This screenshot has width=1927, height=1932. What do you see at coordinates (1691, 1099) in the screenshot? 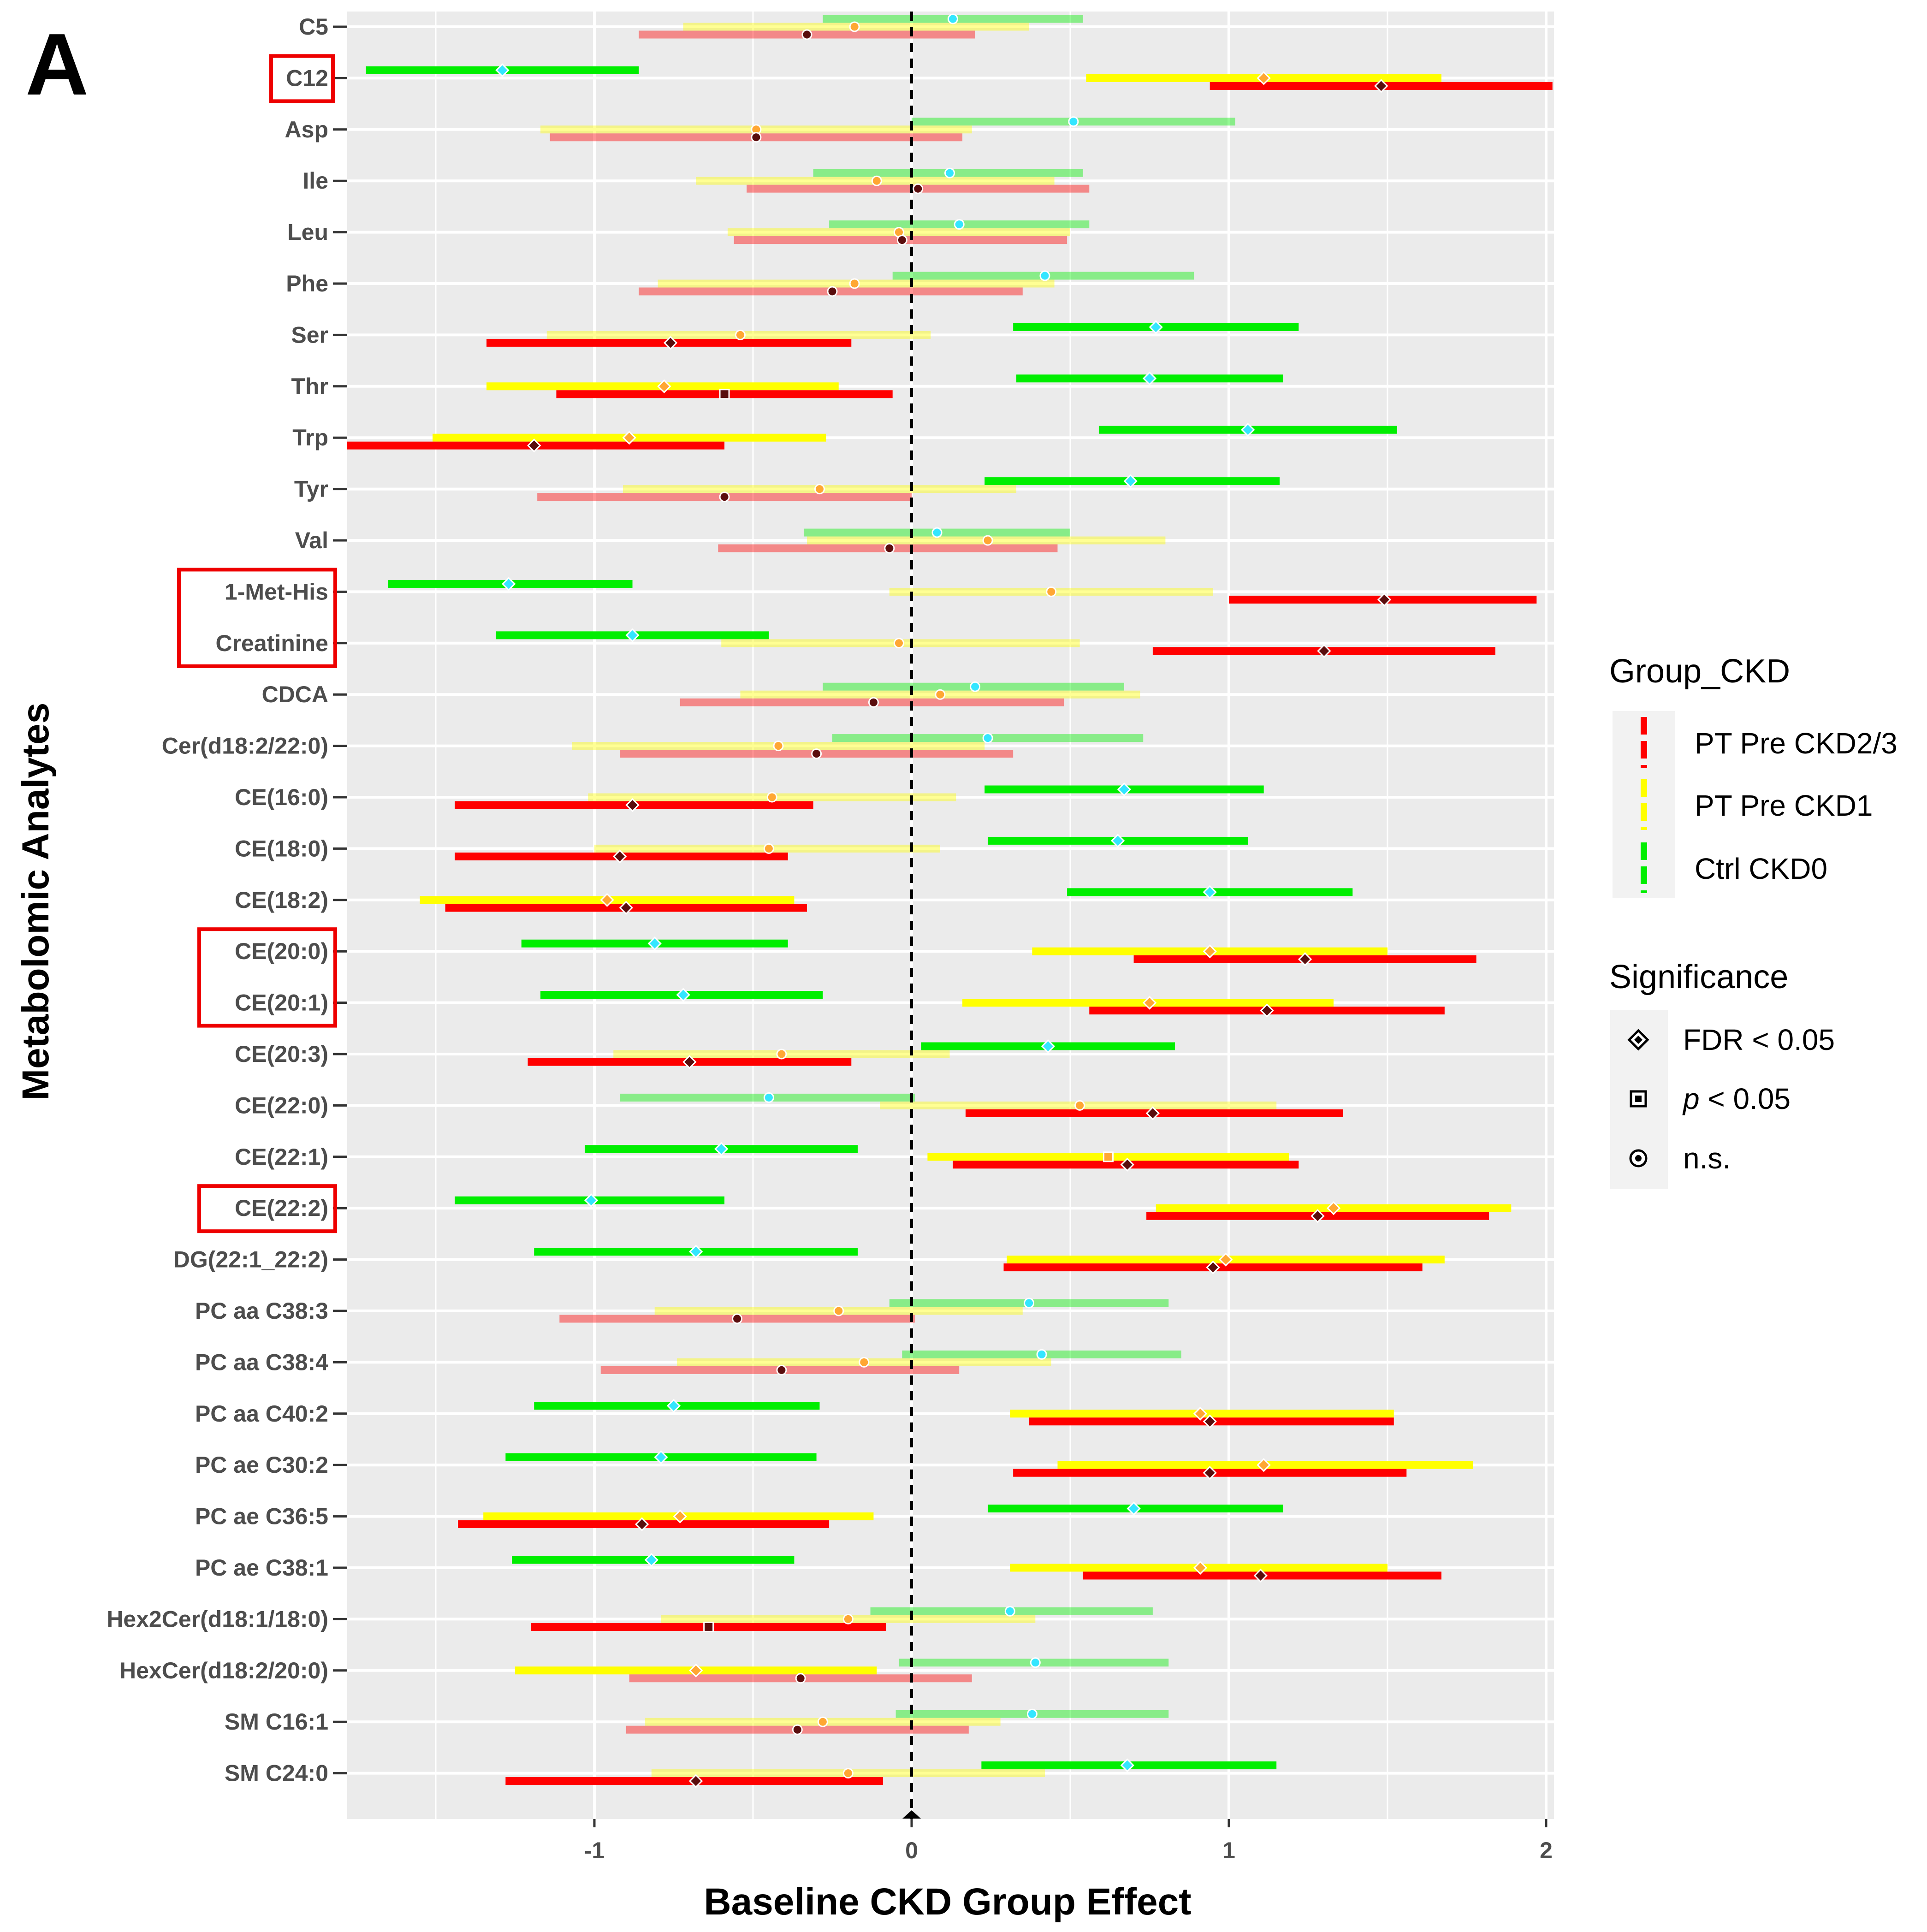
I see `legend-sig-label-italic: p` at bounding box center [1691, 1099].